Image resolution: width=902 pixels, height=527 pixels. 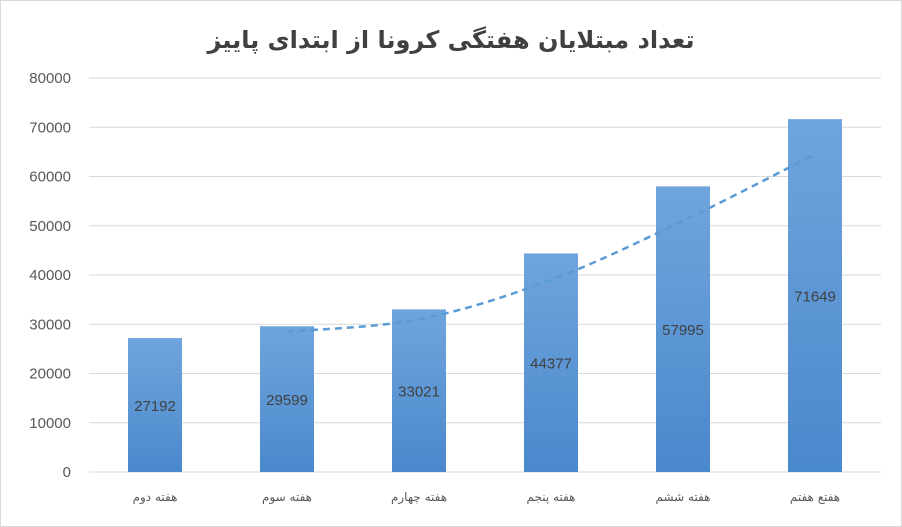 What do you see at coordinates (419, 497) in the screenshot?
I see `x-tick-label: هفته چهارم` at bounding box center [419, 497].